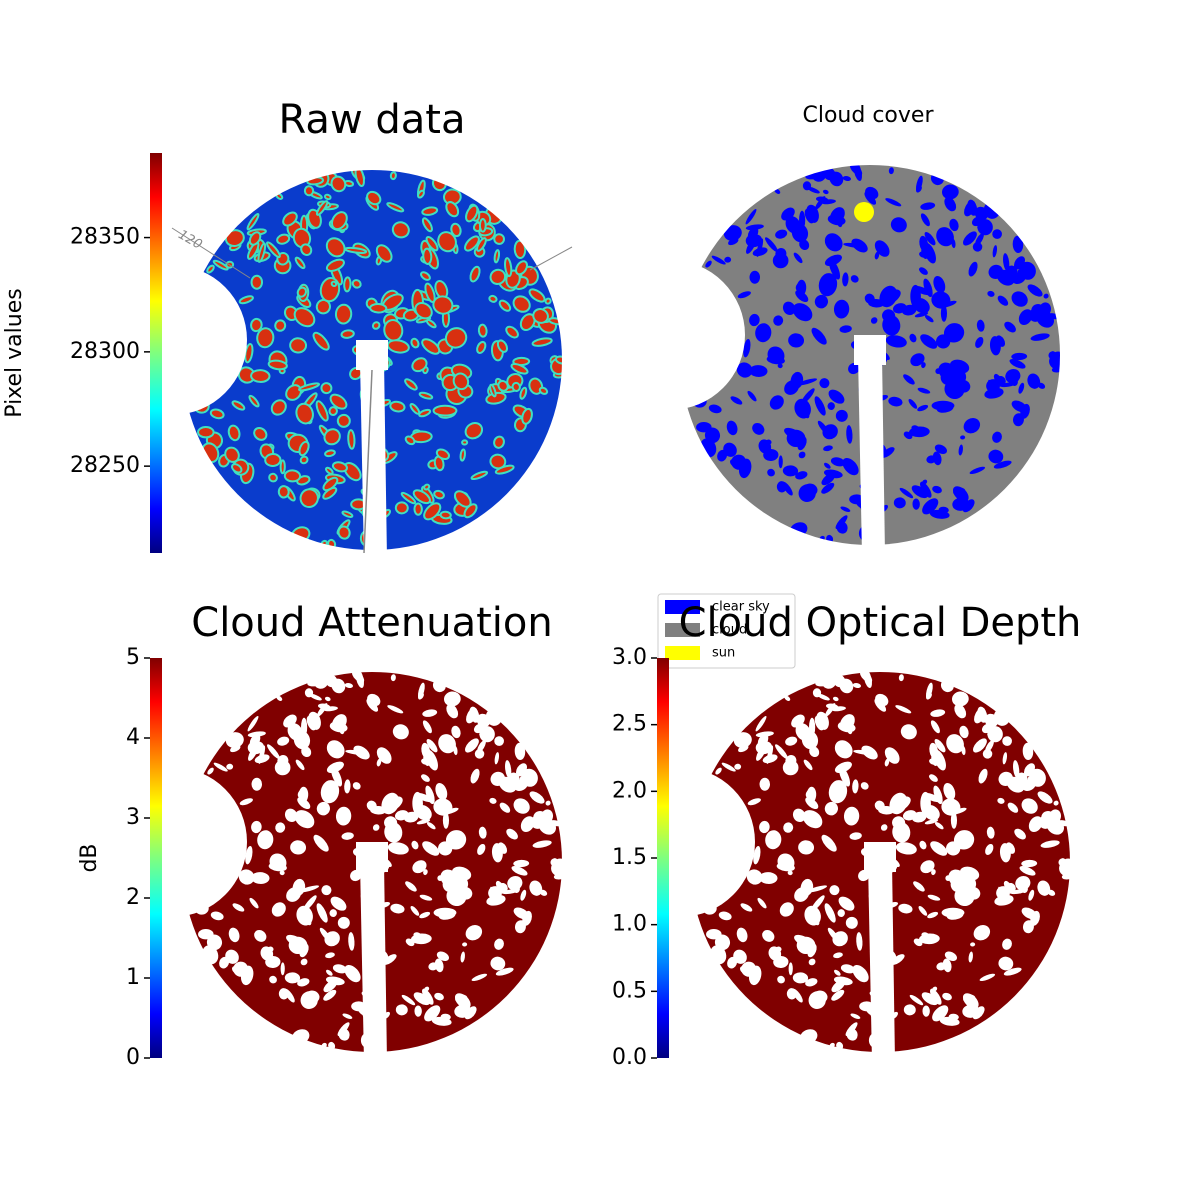 This screenshot has width=1200, height=1204. I want to click on colorbar-tick-label: 3.0, so click(629, 657).